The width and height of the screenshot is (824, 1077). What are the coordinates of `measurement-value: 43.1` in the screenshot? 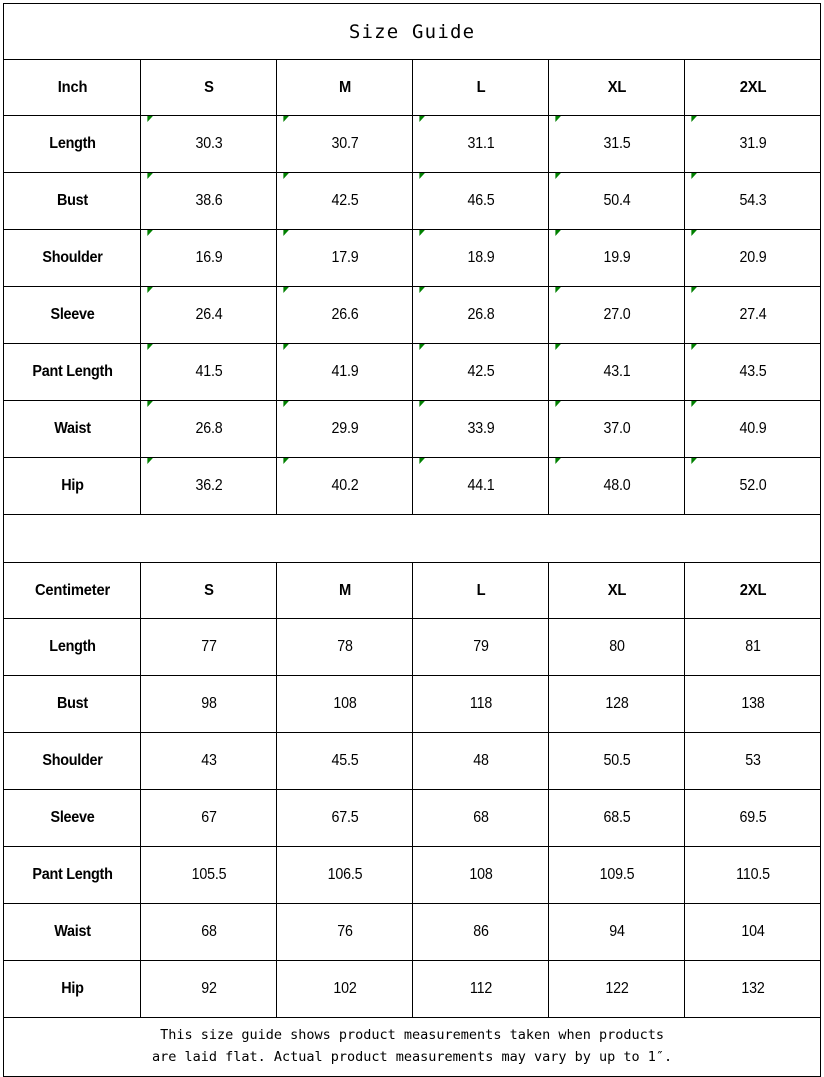 It's located at (616, 372).